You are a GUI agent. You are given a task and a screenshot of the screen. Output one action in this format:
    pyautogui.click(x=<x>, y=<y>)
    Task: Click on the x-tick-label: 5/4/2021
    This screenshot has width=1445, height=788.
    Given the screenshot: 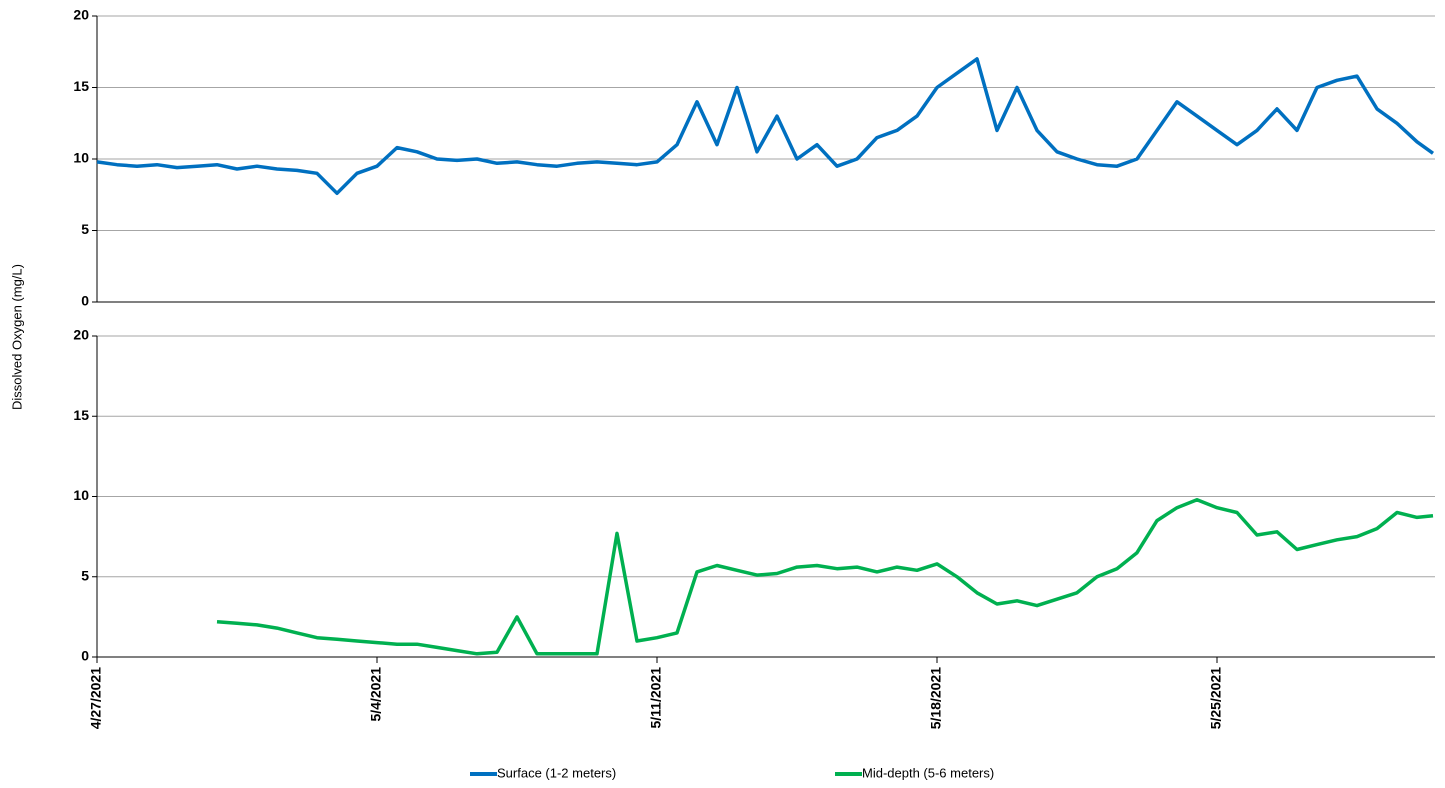 What is the action you would take?
    pyautogui.click(x=376, y=694)
    